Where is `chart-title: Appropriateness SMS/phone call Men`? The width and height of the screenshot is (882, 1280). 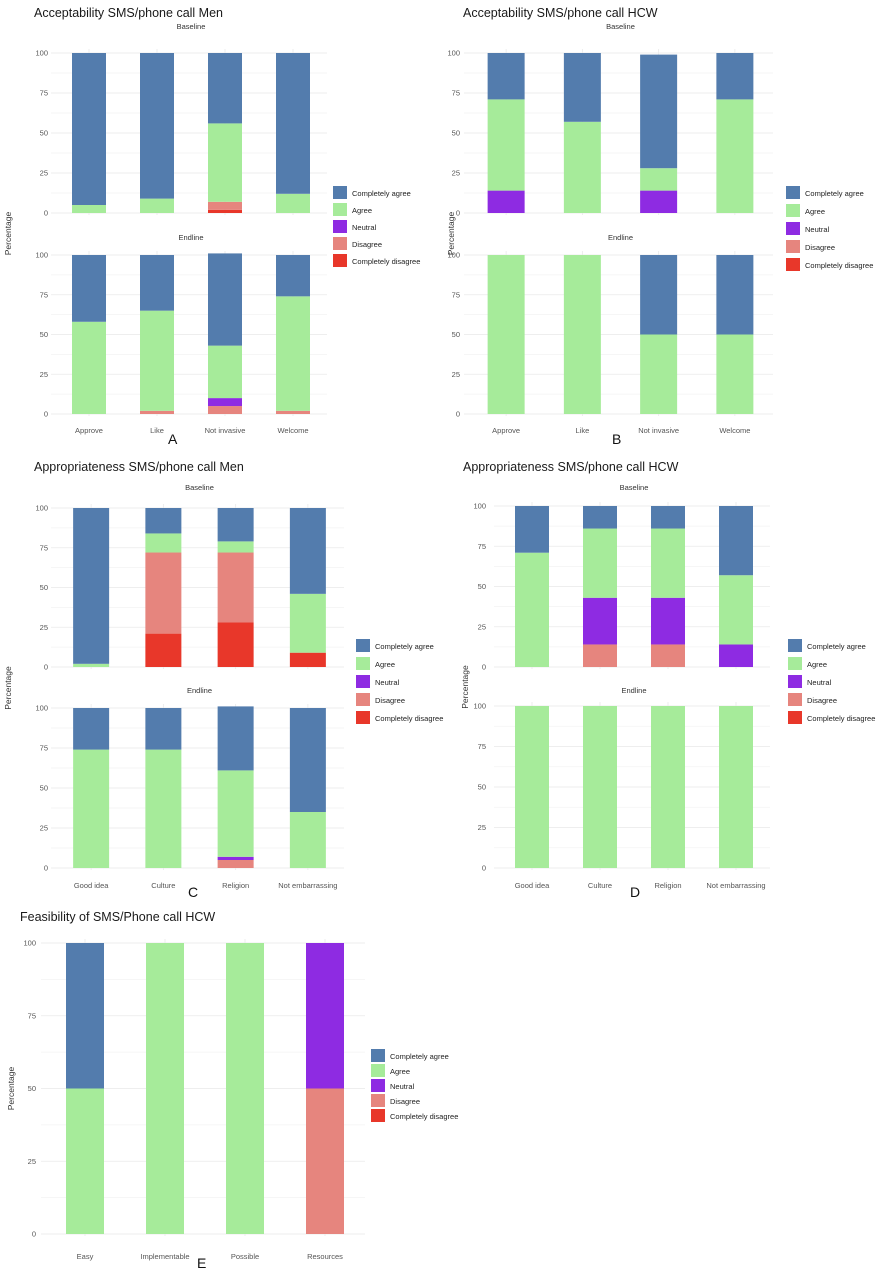 chart-title: Appropriateness SMS/phone call Men is located at coordinates (139, 467).